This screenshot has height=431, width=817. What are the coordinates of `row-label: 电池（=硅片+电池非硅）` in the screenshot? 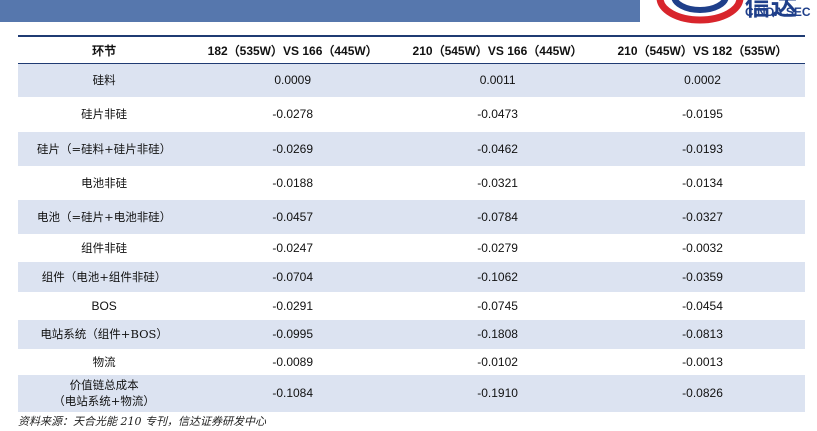 It's located at (104, 216).